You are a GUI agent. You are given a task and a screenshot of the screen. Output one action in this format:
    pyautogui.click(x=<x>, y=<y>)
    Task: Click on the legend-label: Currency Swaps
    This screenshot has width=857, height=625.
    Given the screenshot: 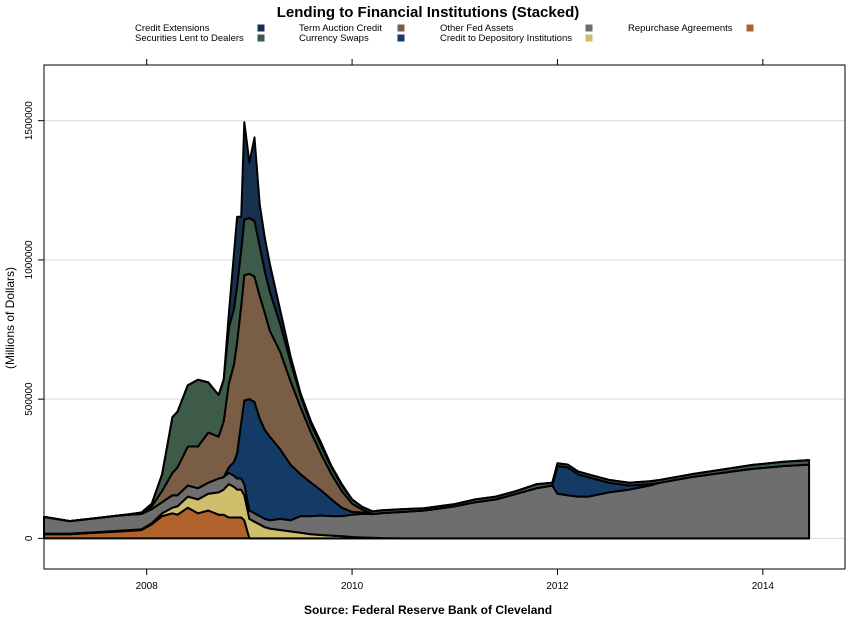 What is the action you would take?
    pyautogui.click(x=334, y=38)
    